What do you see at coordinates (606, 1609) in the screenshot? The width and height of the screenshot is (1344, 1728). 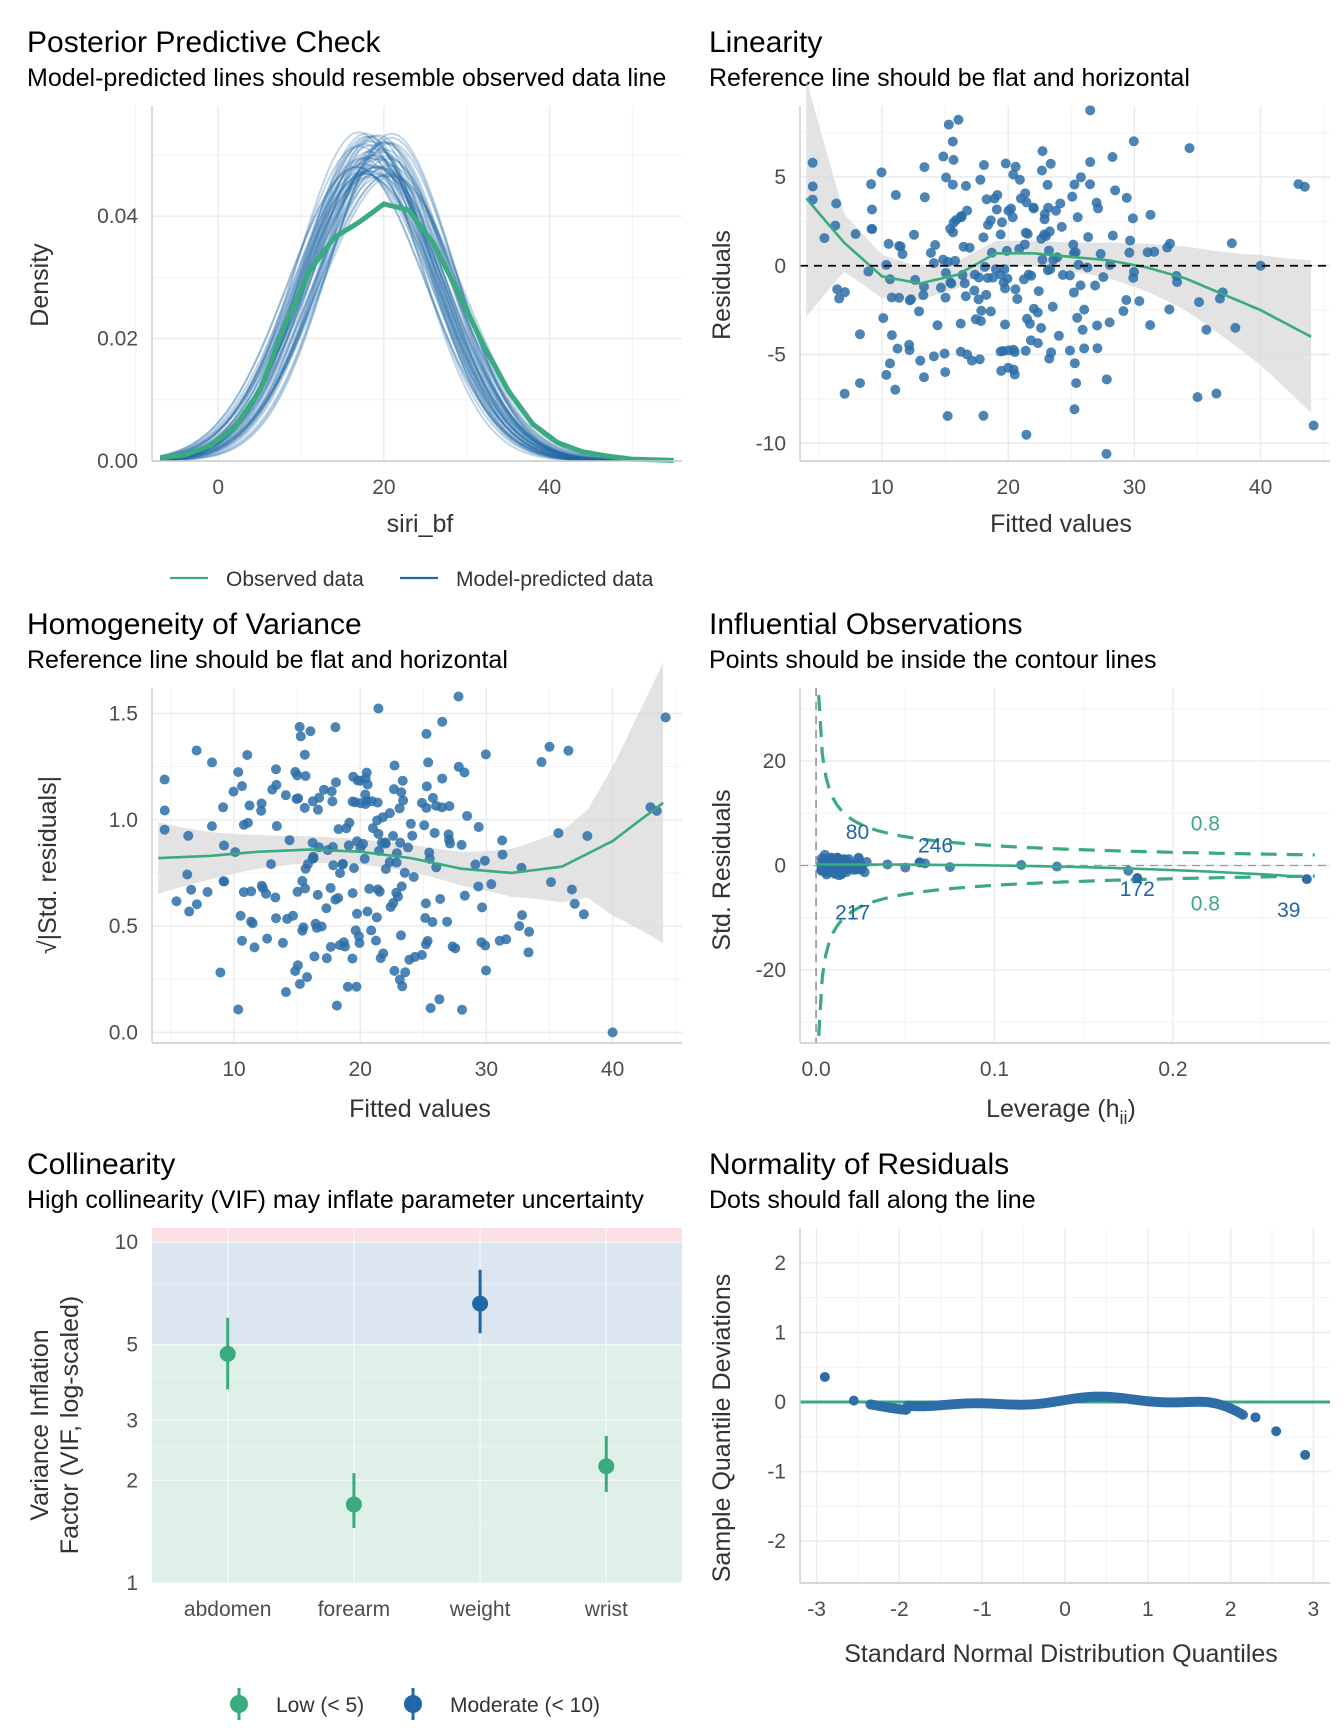 I see `x-tick-label: wrist` at bounding box center [606, 1609].